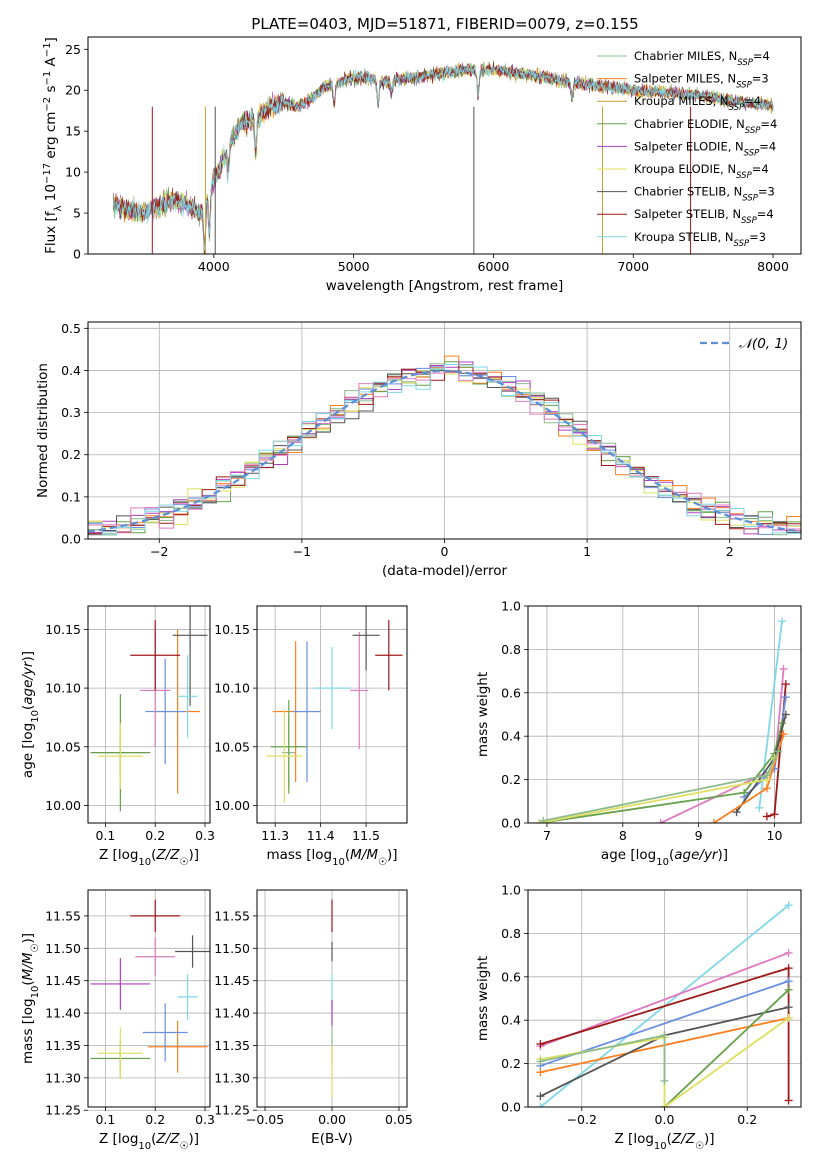 This screenshot has height=1170, width=819. Describe the element at coordinates (265, 1119) in the screenshot. I see `x-tick-label: −0.05` at that location.